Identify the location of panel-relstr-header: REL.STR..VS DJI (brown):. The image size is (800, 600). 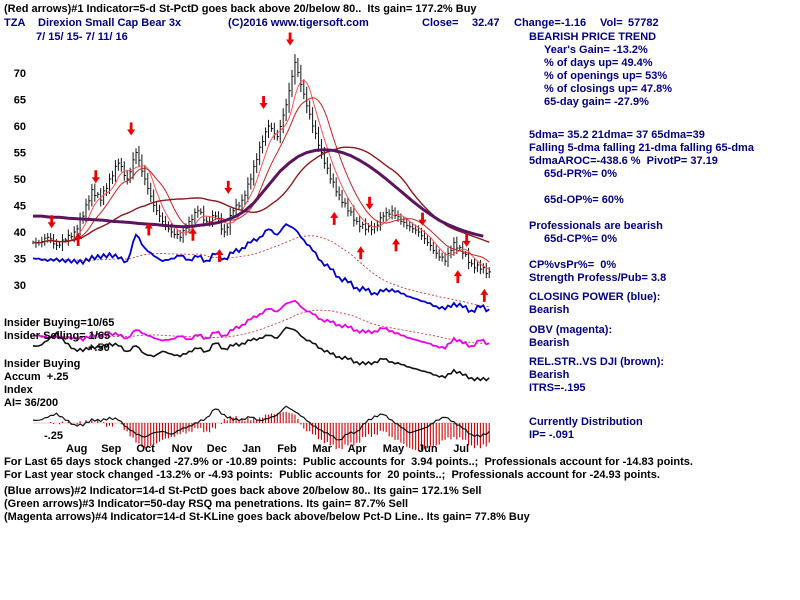
(597, 362).